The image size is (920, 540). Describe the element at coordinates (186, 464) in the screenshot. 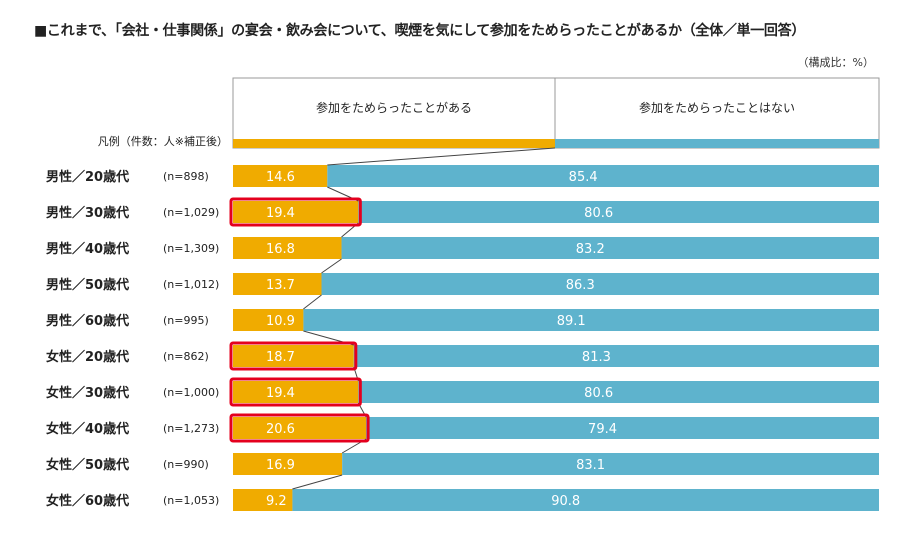

I see `count-label: (n=990)` at that location.